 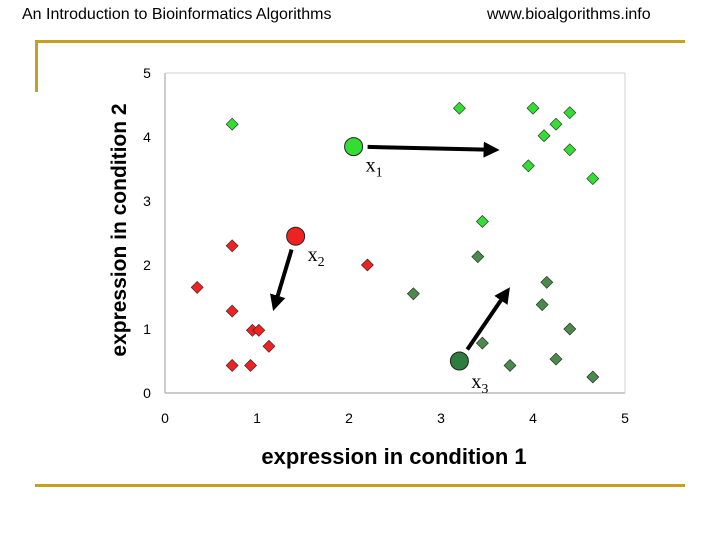 I want to click on y-axis-label: expression in condition 2, so click(x=119, y=229).